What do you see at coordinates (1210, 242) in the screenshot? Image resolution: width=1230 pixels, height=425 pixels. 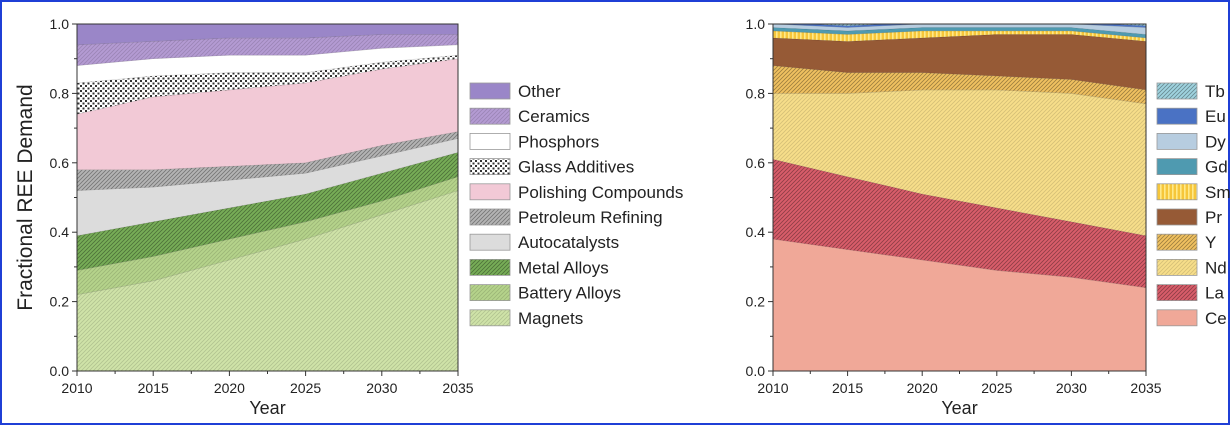 I see `legend-label: Y` at bounding box center [1210, 242].